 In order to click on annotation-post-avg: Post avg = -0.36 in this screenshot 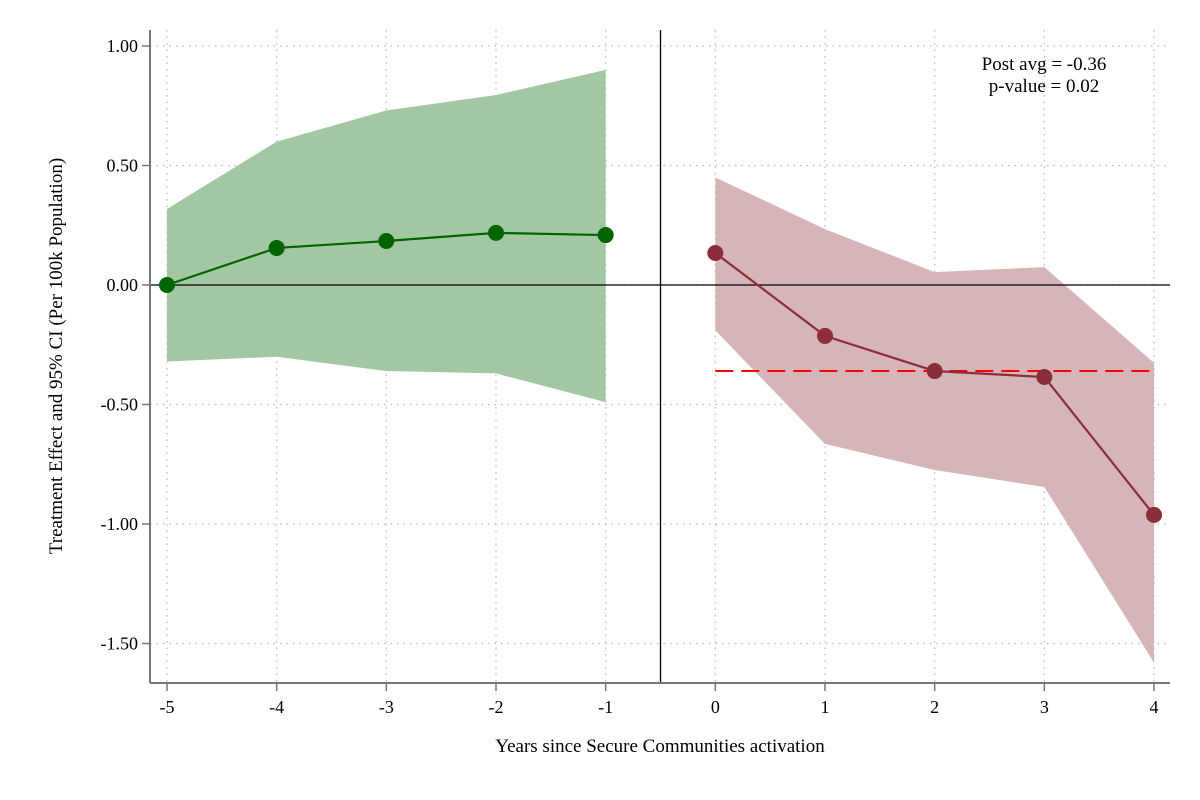, I will do `click(1044, 64)`.